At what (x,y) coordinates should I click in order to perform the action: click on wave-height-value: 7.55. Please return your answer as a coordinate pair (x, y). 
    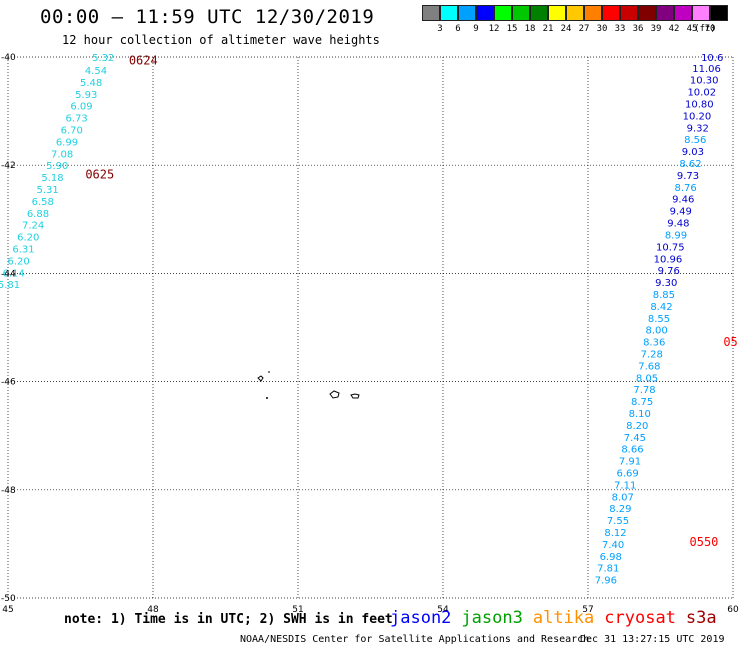
    Looking at the image, I should click on (618, 521).